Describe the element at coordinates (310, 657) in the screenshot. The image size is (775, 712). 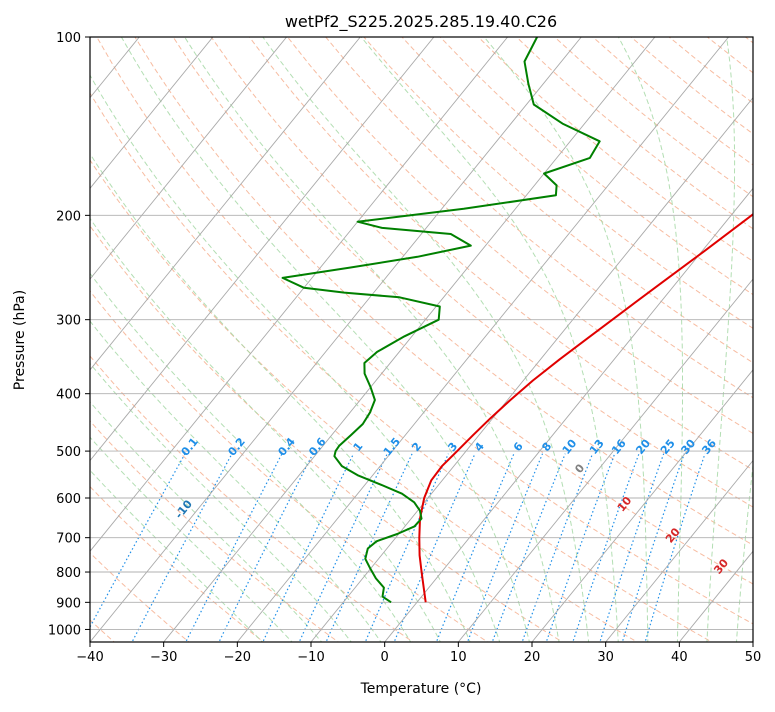
I see `x-tick-label: −10` at that location.